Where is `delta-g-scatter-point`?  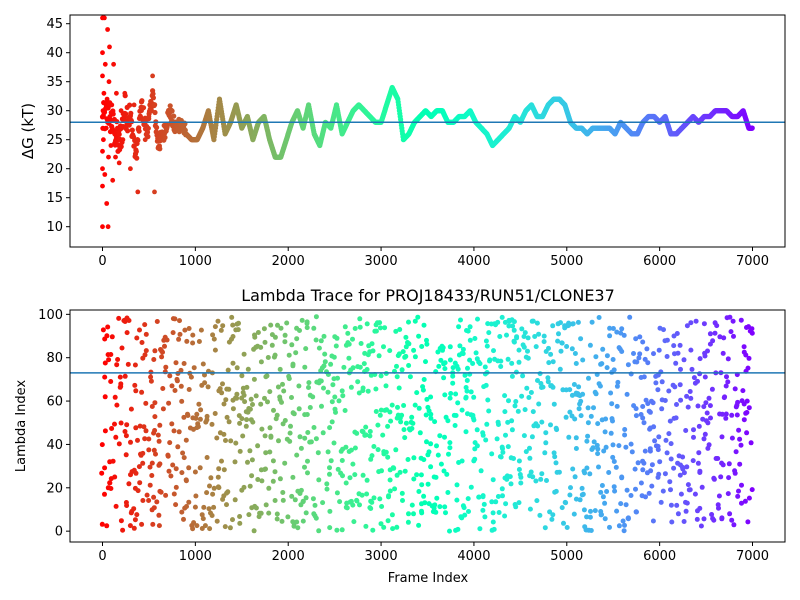
delta-g-scatter-point is located at coordinates (130, 169).